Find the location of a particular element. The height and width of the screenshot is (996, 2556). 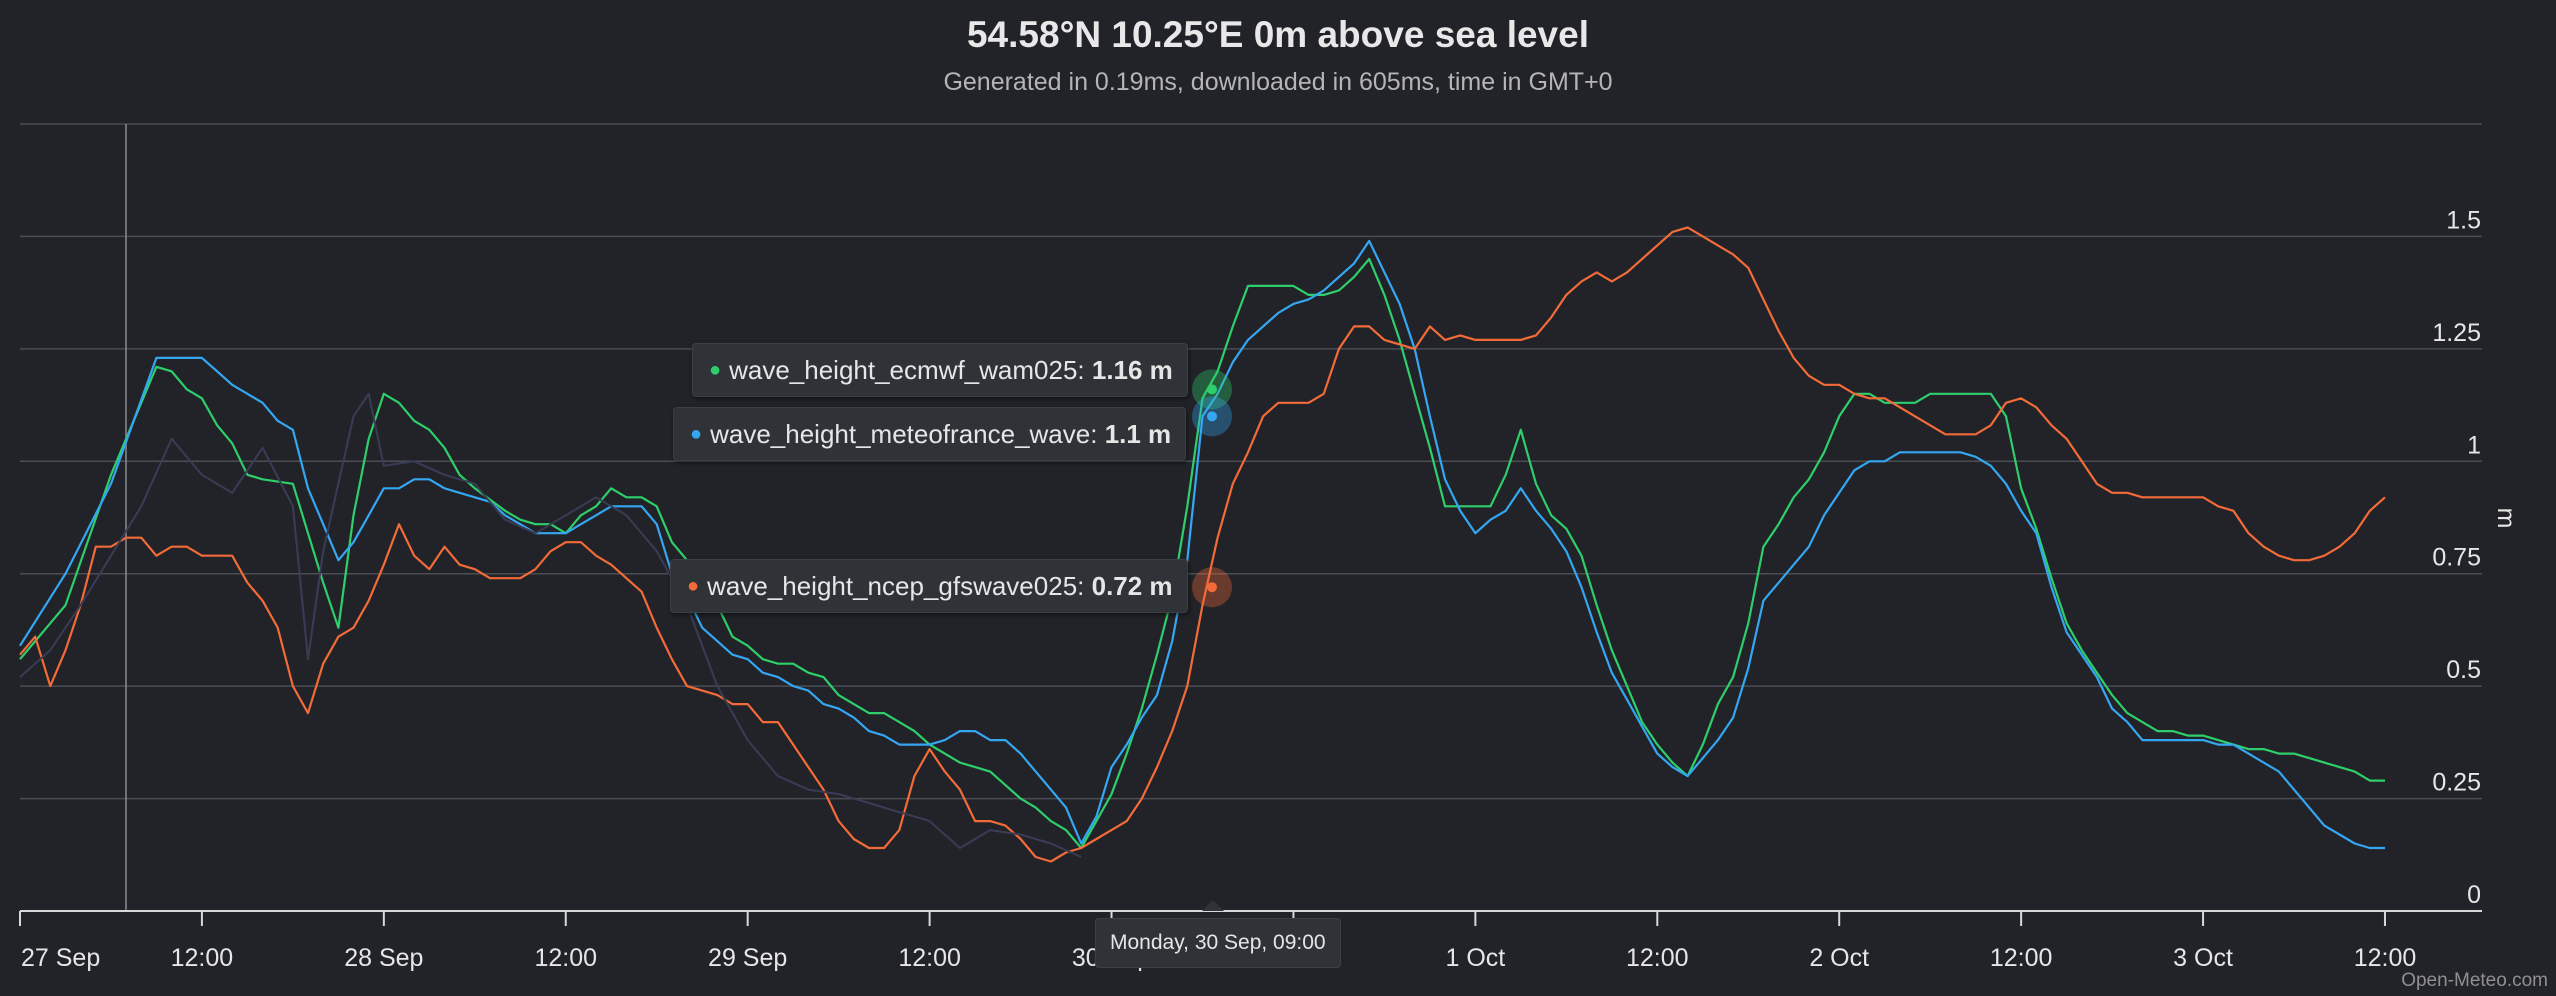

y-axis-label: m is located at coordinates (2506, 518).